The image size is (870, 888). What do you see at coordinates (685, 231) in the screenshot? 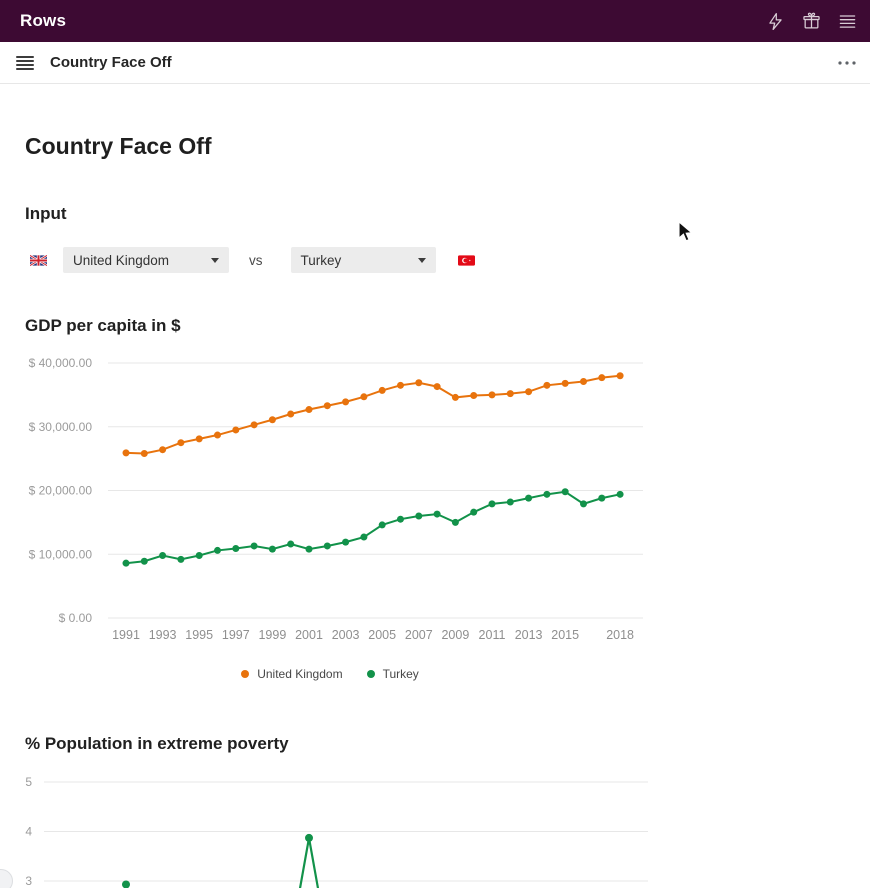
I see `mouse-cursor` at bounding box center [685, 231].